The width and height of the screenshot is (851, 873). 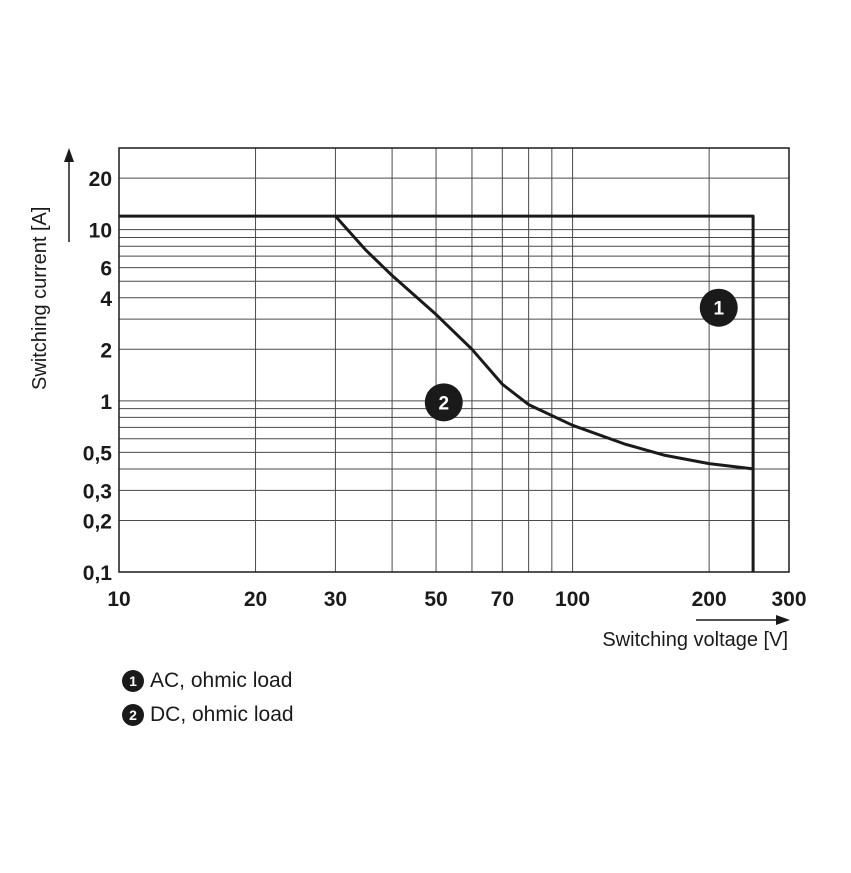 What do you see at coordinates (133, 681) in the screenshot?
I see `legend-badge-1: 1` at bounding box center [133, 681].